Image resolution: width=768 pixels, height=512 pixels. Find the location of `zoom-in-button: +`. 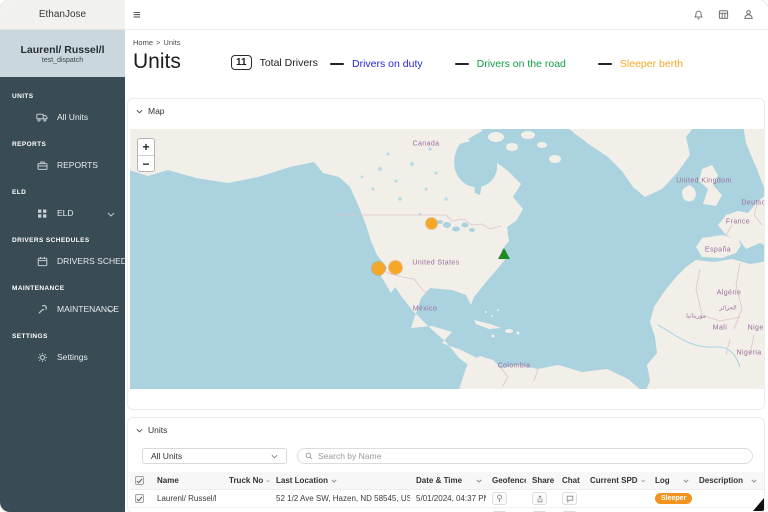

zoom-in-button: + is located at coordinates (146, 147).